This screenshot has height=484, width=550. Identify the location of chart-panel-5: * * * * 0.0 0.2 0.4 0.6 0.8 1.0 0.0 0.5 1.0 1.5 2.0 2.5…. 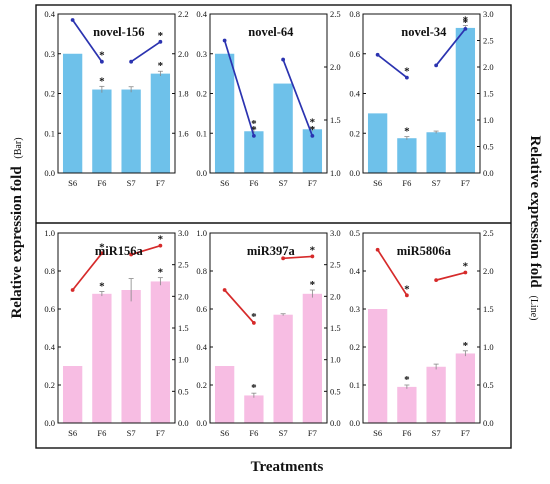
(268, 333).